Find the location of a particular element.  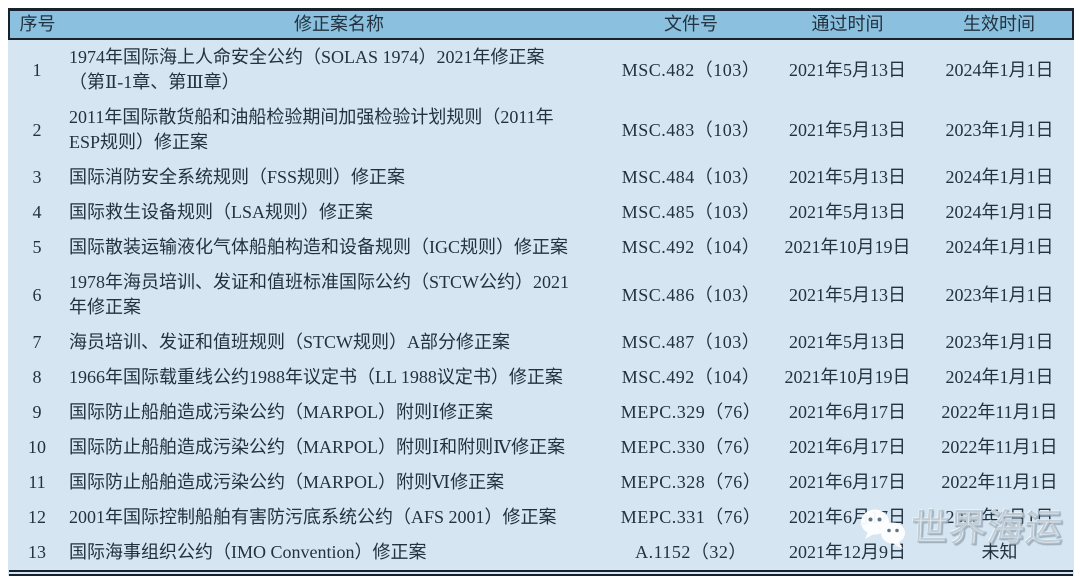

cell-document-no: MEPC.331（76） is located at coordinates (691, 517).